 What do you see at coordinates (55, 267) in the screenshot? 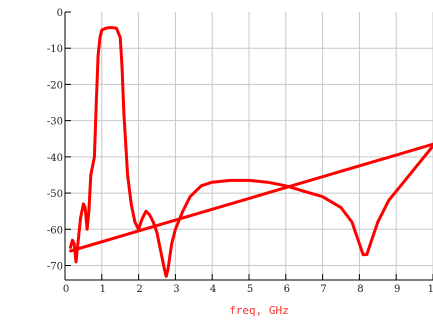
I see `y-tick-label: -70` at bounding box center [55, 267].